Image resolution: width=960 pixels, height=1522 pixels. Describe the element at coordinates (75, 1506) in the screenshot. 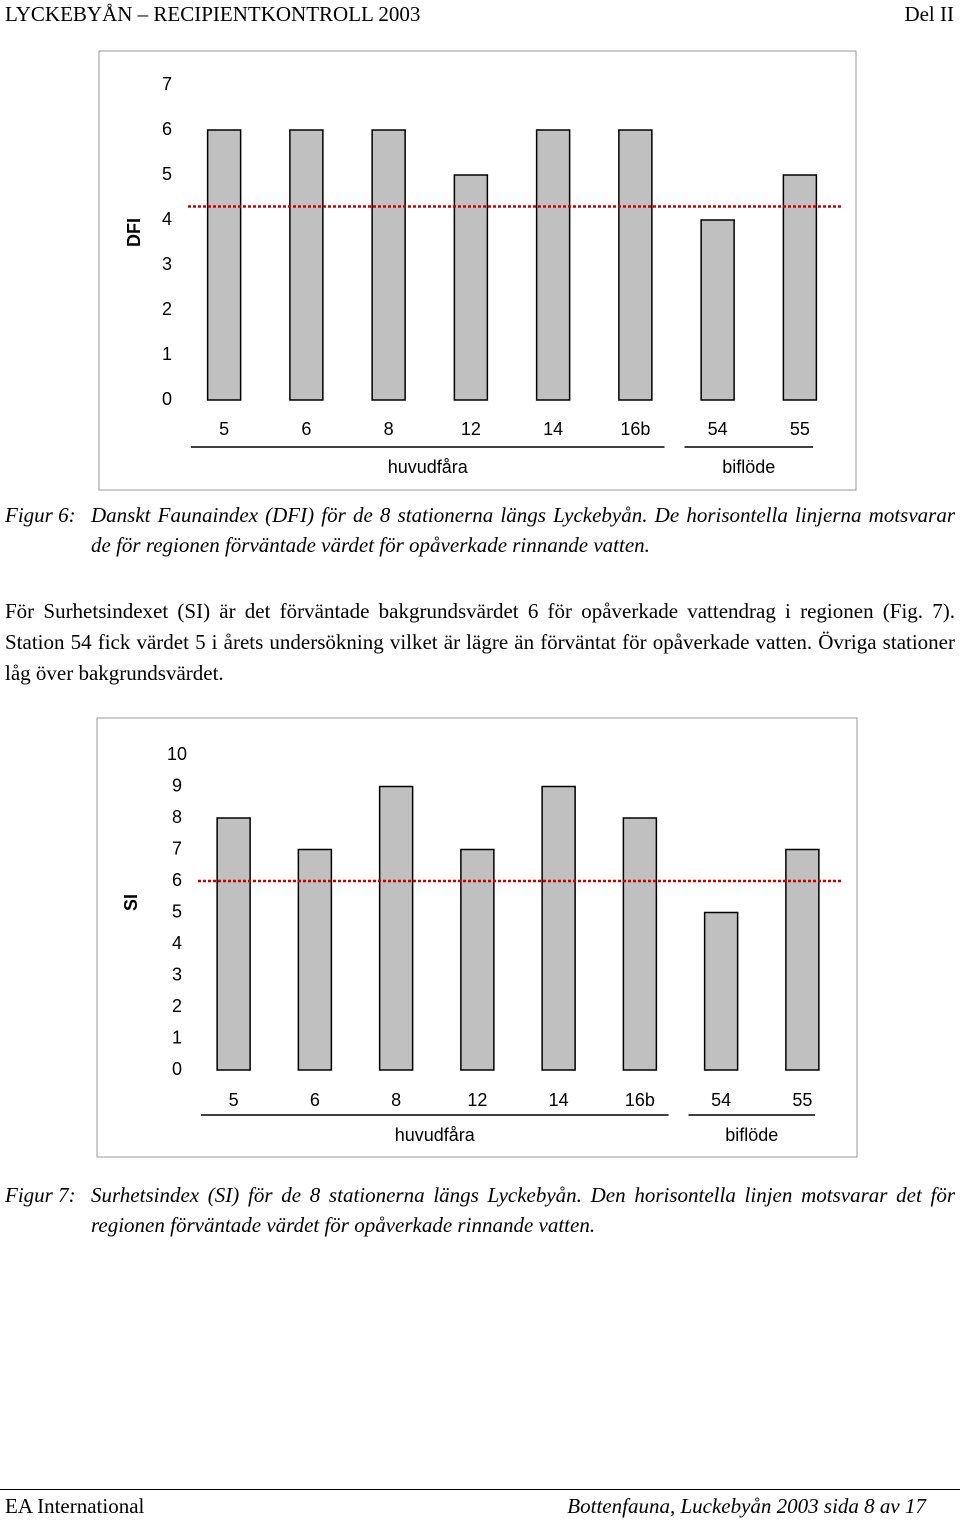

I see `footer-left: EA International` at that location.